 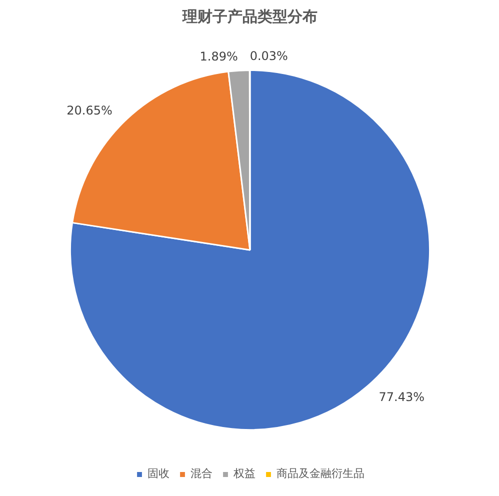 I want to click on data-label: 20.65%, so click(x=89, y=111).